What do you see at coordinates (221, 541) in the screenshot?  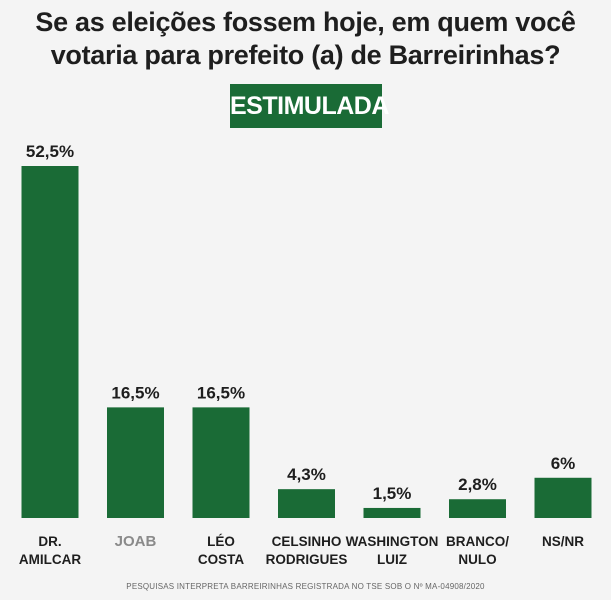 I see `category-label-2-line-0: LÉO` at bounding box center [221, 541].